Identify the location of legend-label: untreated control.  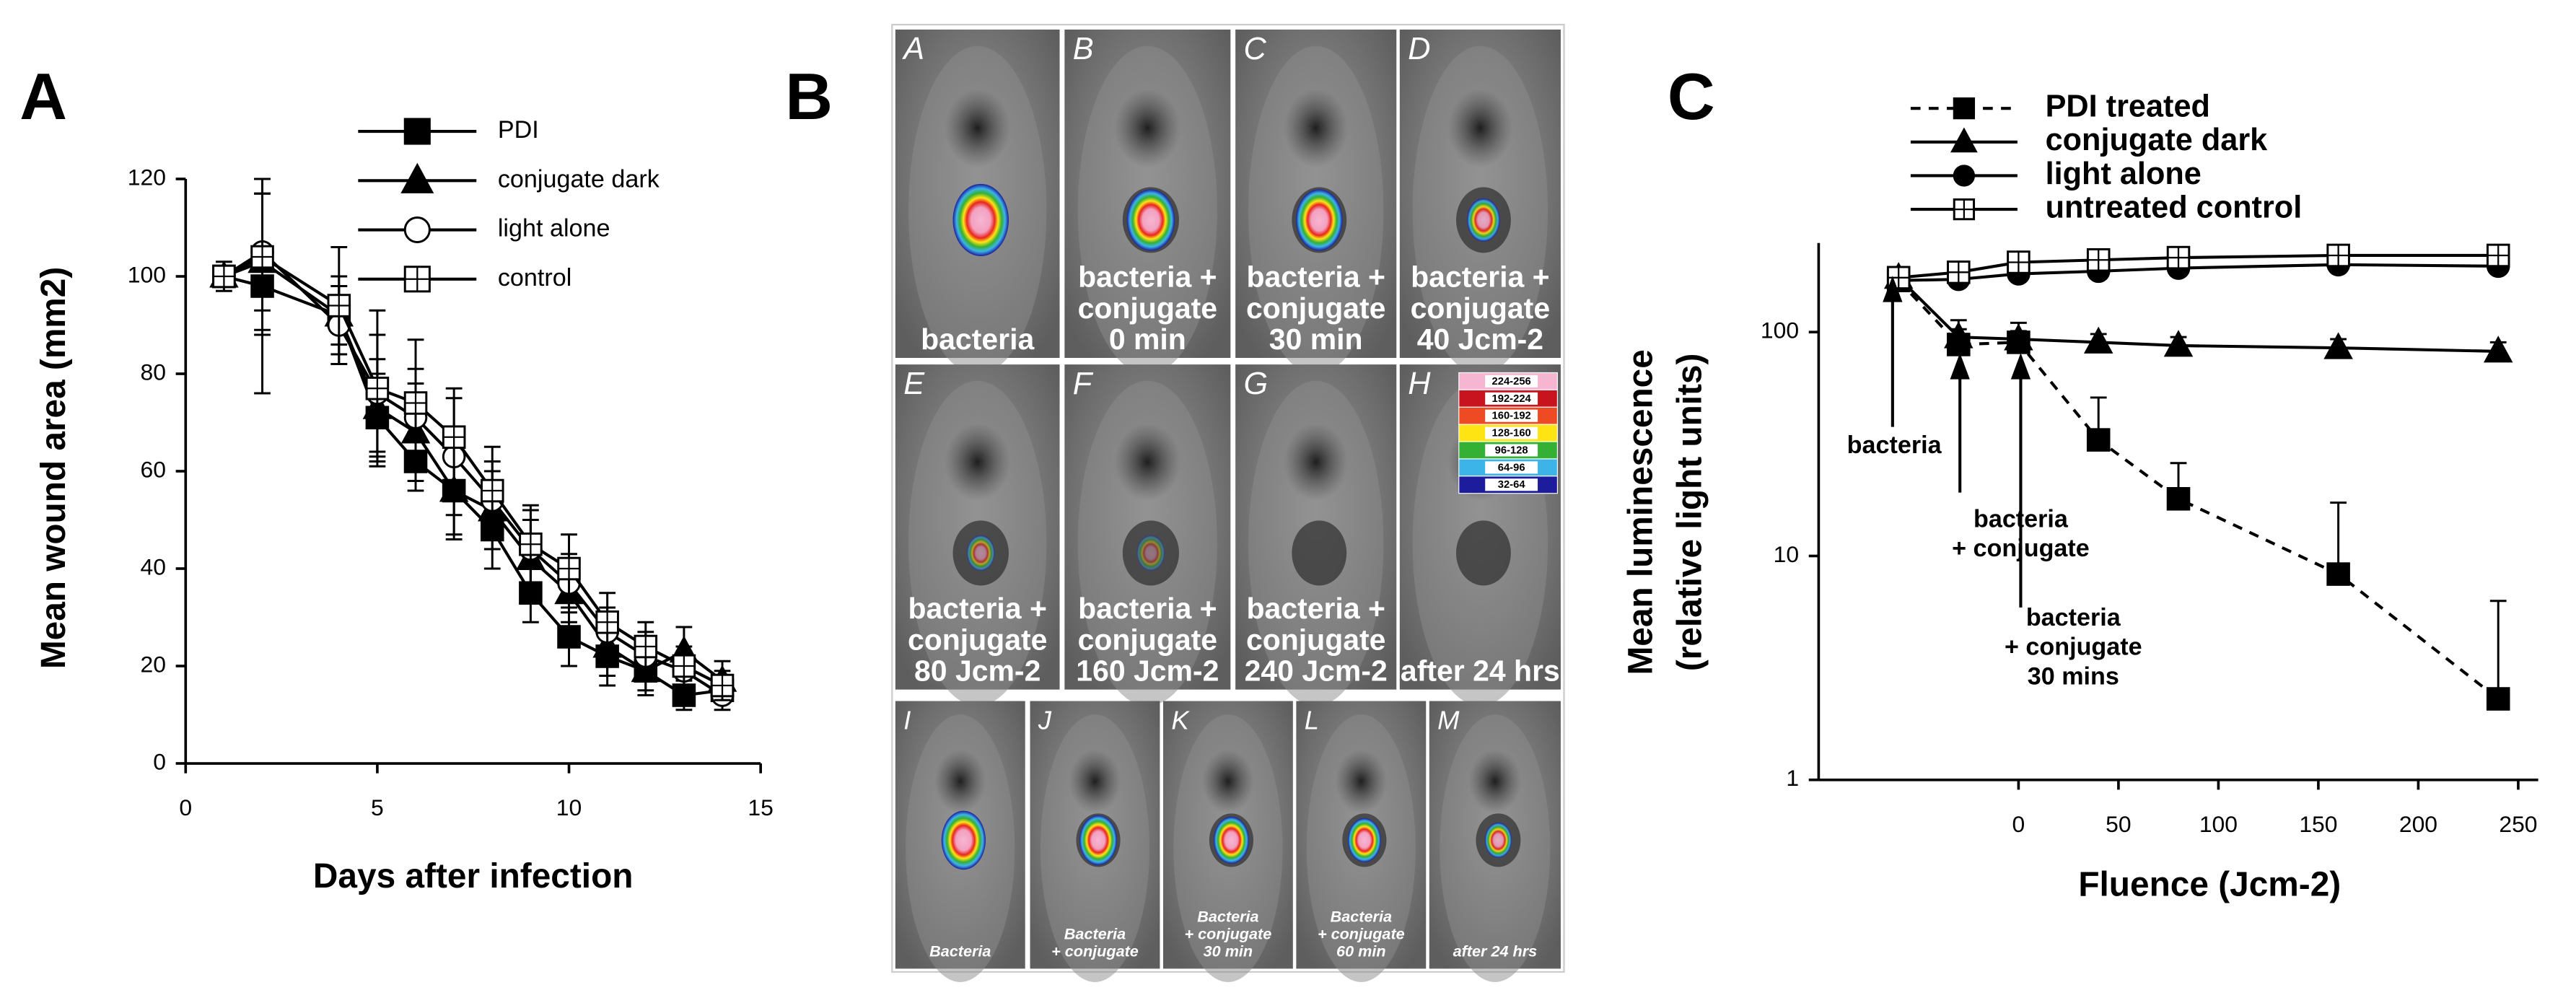
(2174, 208).